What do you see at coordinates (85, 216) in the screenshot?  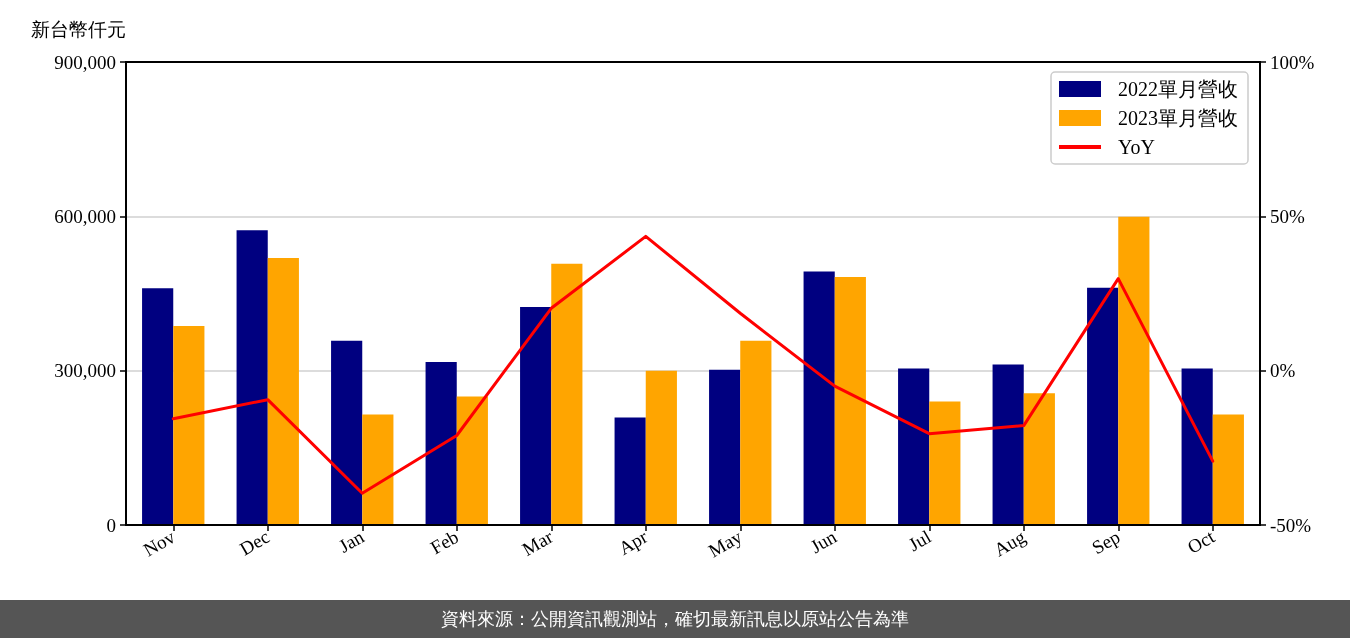 I see `y-tick-label: 600,000` at bounding box center [85, 216].